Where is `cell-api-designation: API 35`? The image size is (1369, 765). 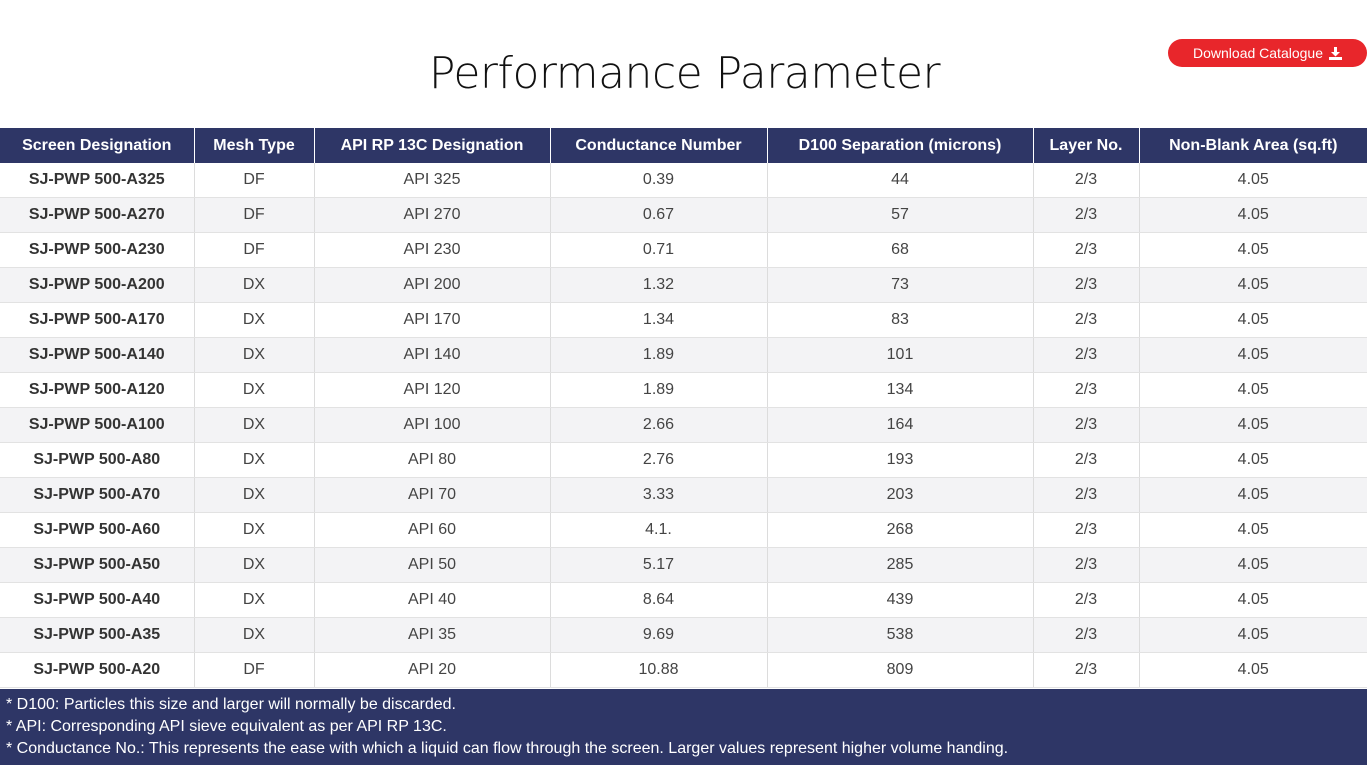
cell-api-designation: API 35 is located at coordinates (431, 635).